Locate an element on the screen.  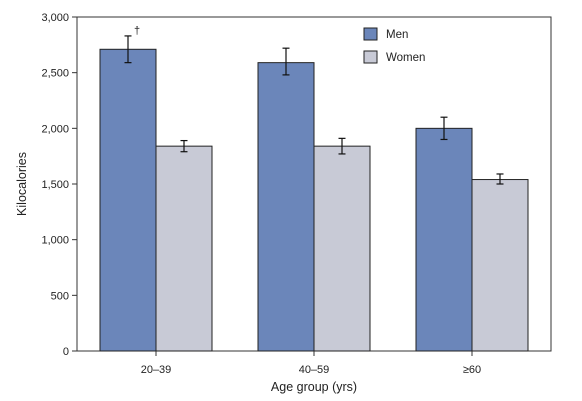
x-axis: 20–39 40–59 ≥60 is located at coordinates (311, 363).